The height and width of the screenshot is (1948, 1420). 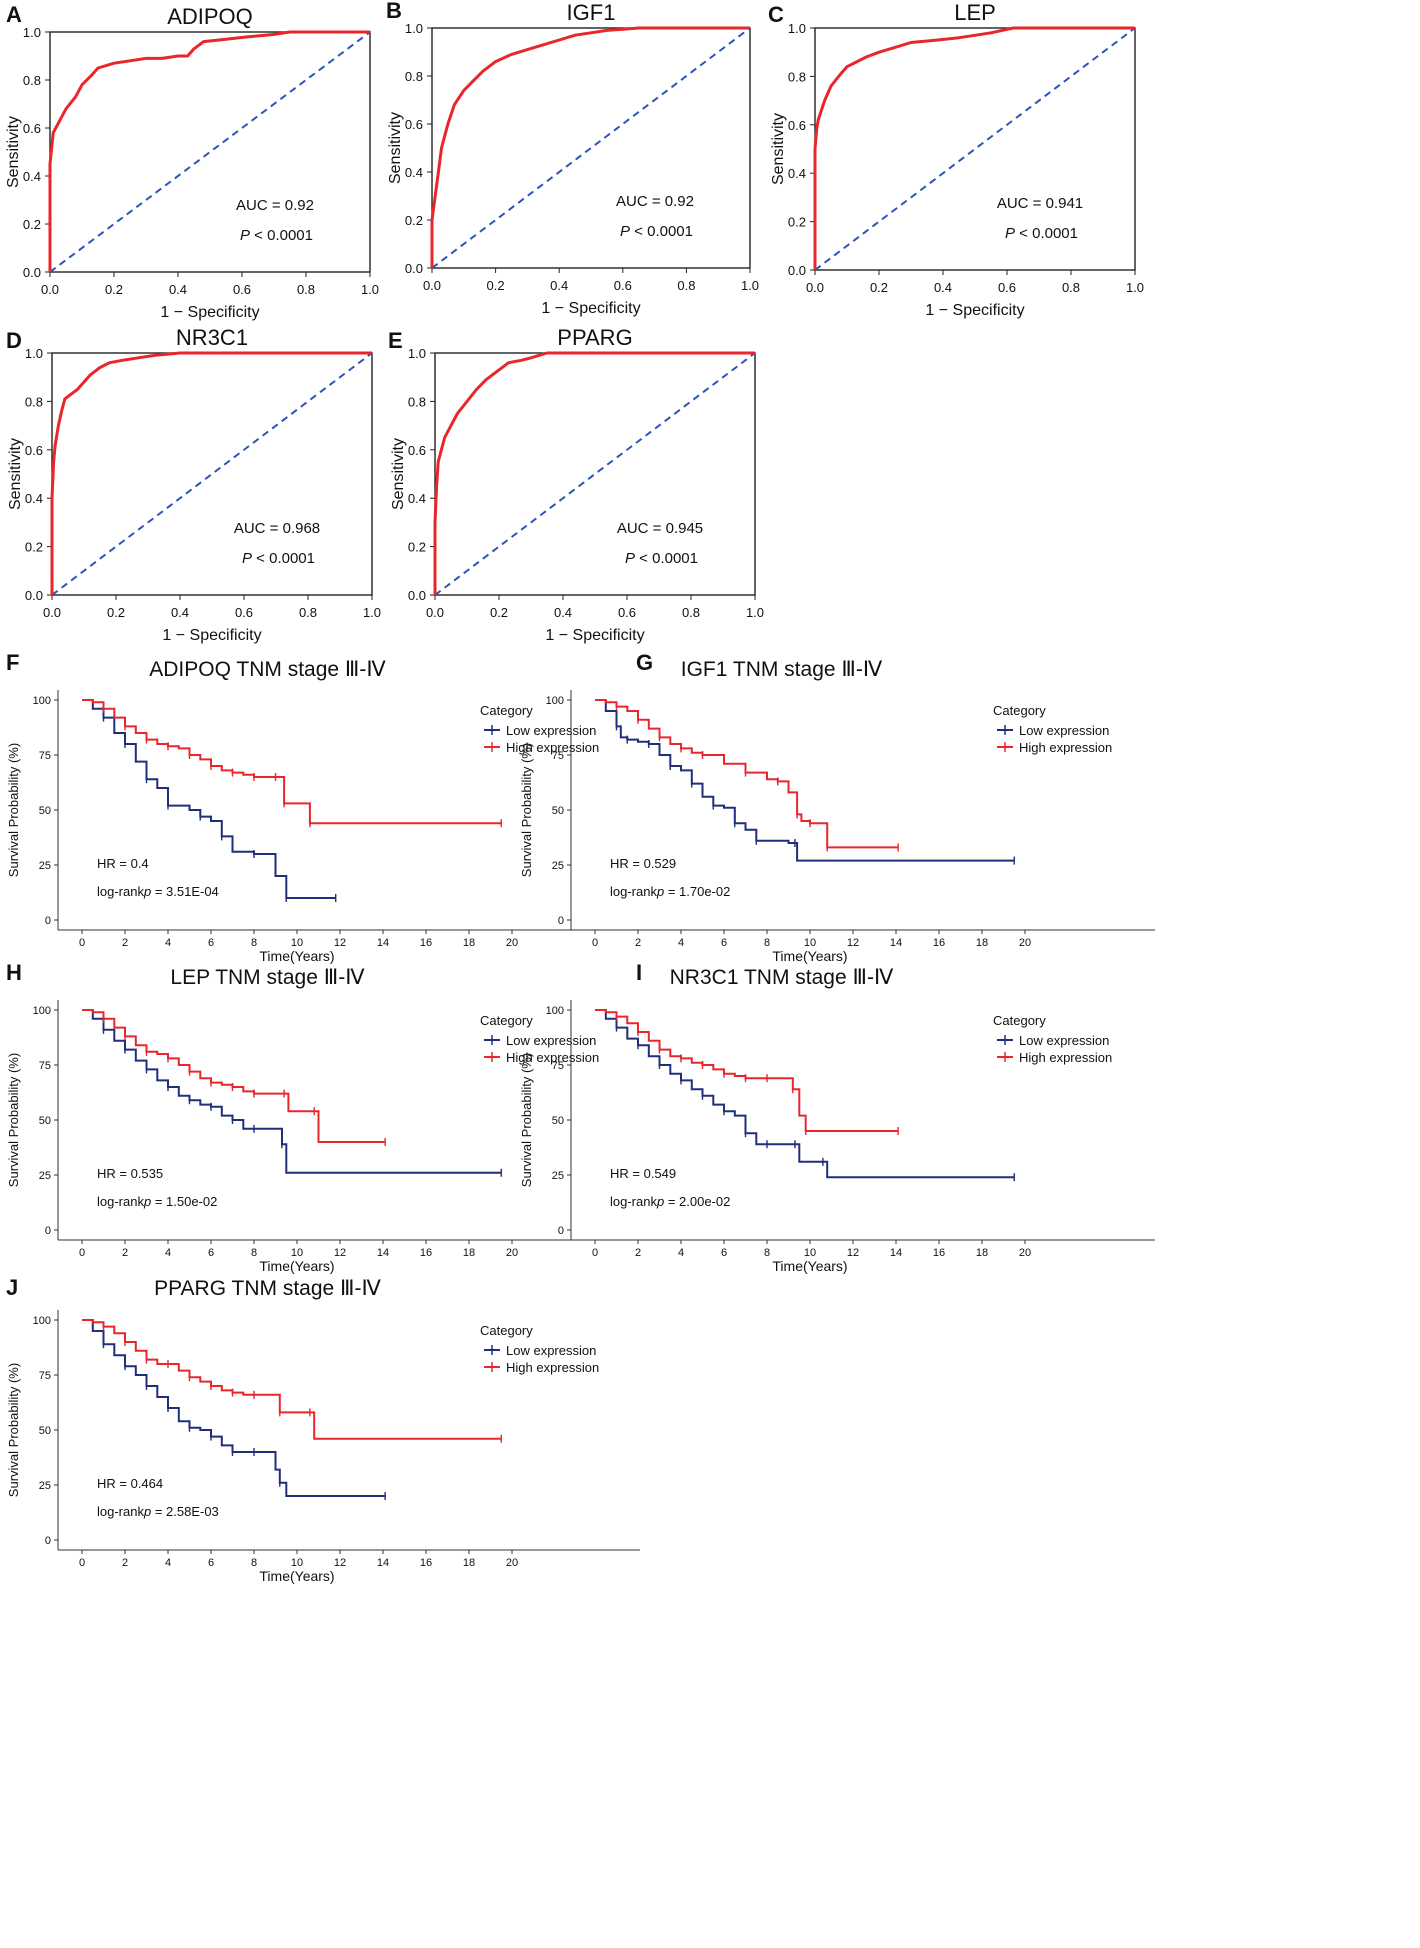 What do you see at coordinates (130, 1483) in the screenshot?
I see `hr-label: HR = 0.464` at bounding box center [130, 1483].